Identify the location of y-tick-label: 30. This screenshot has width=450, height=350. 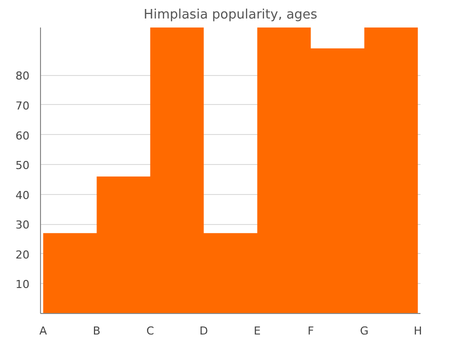
(23, 225).